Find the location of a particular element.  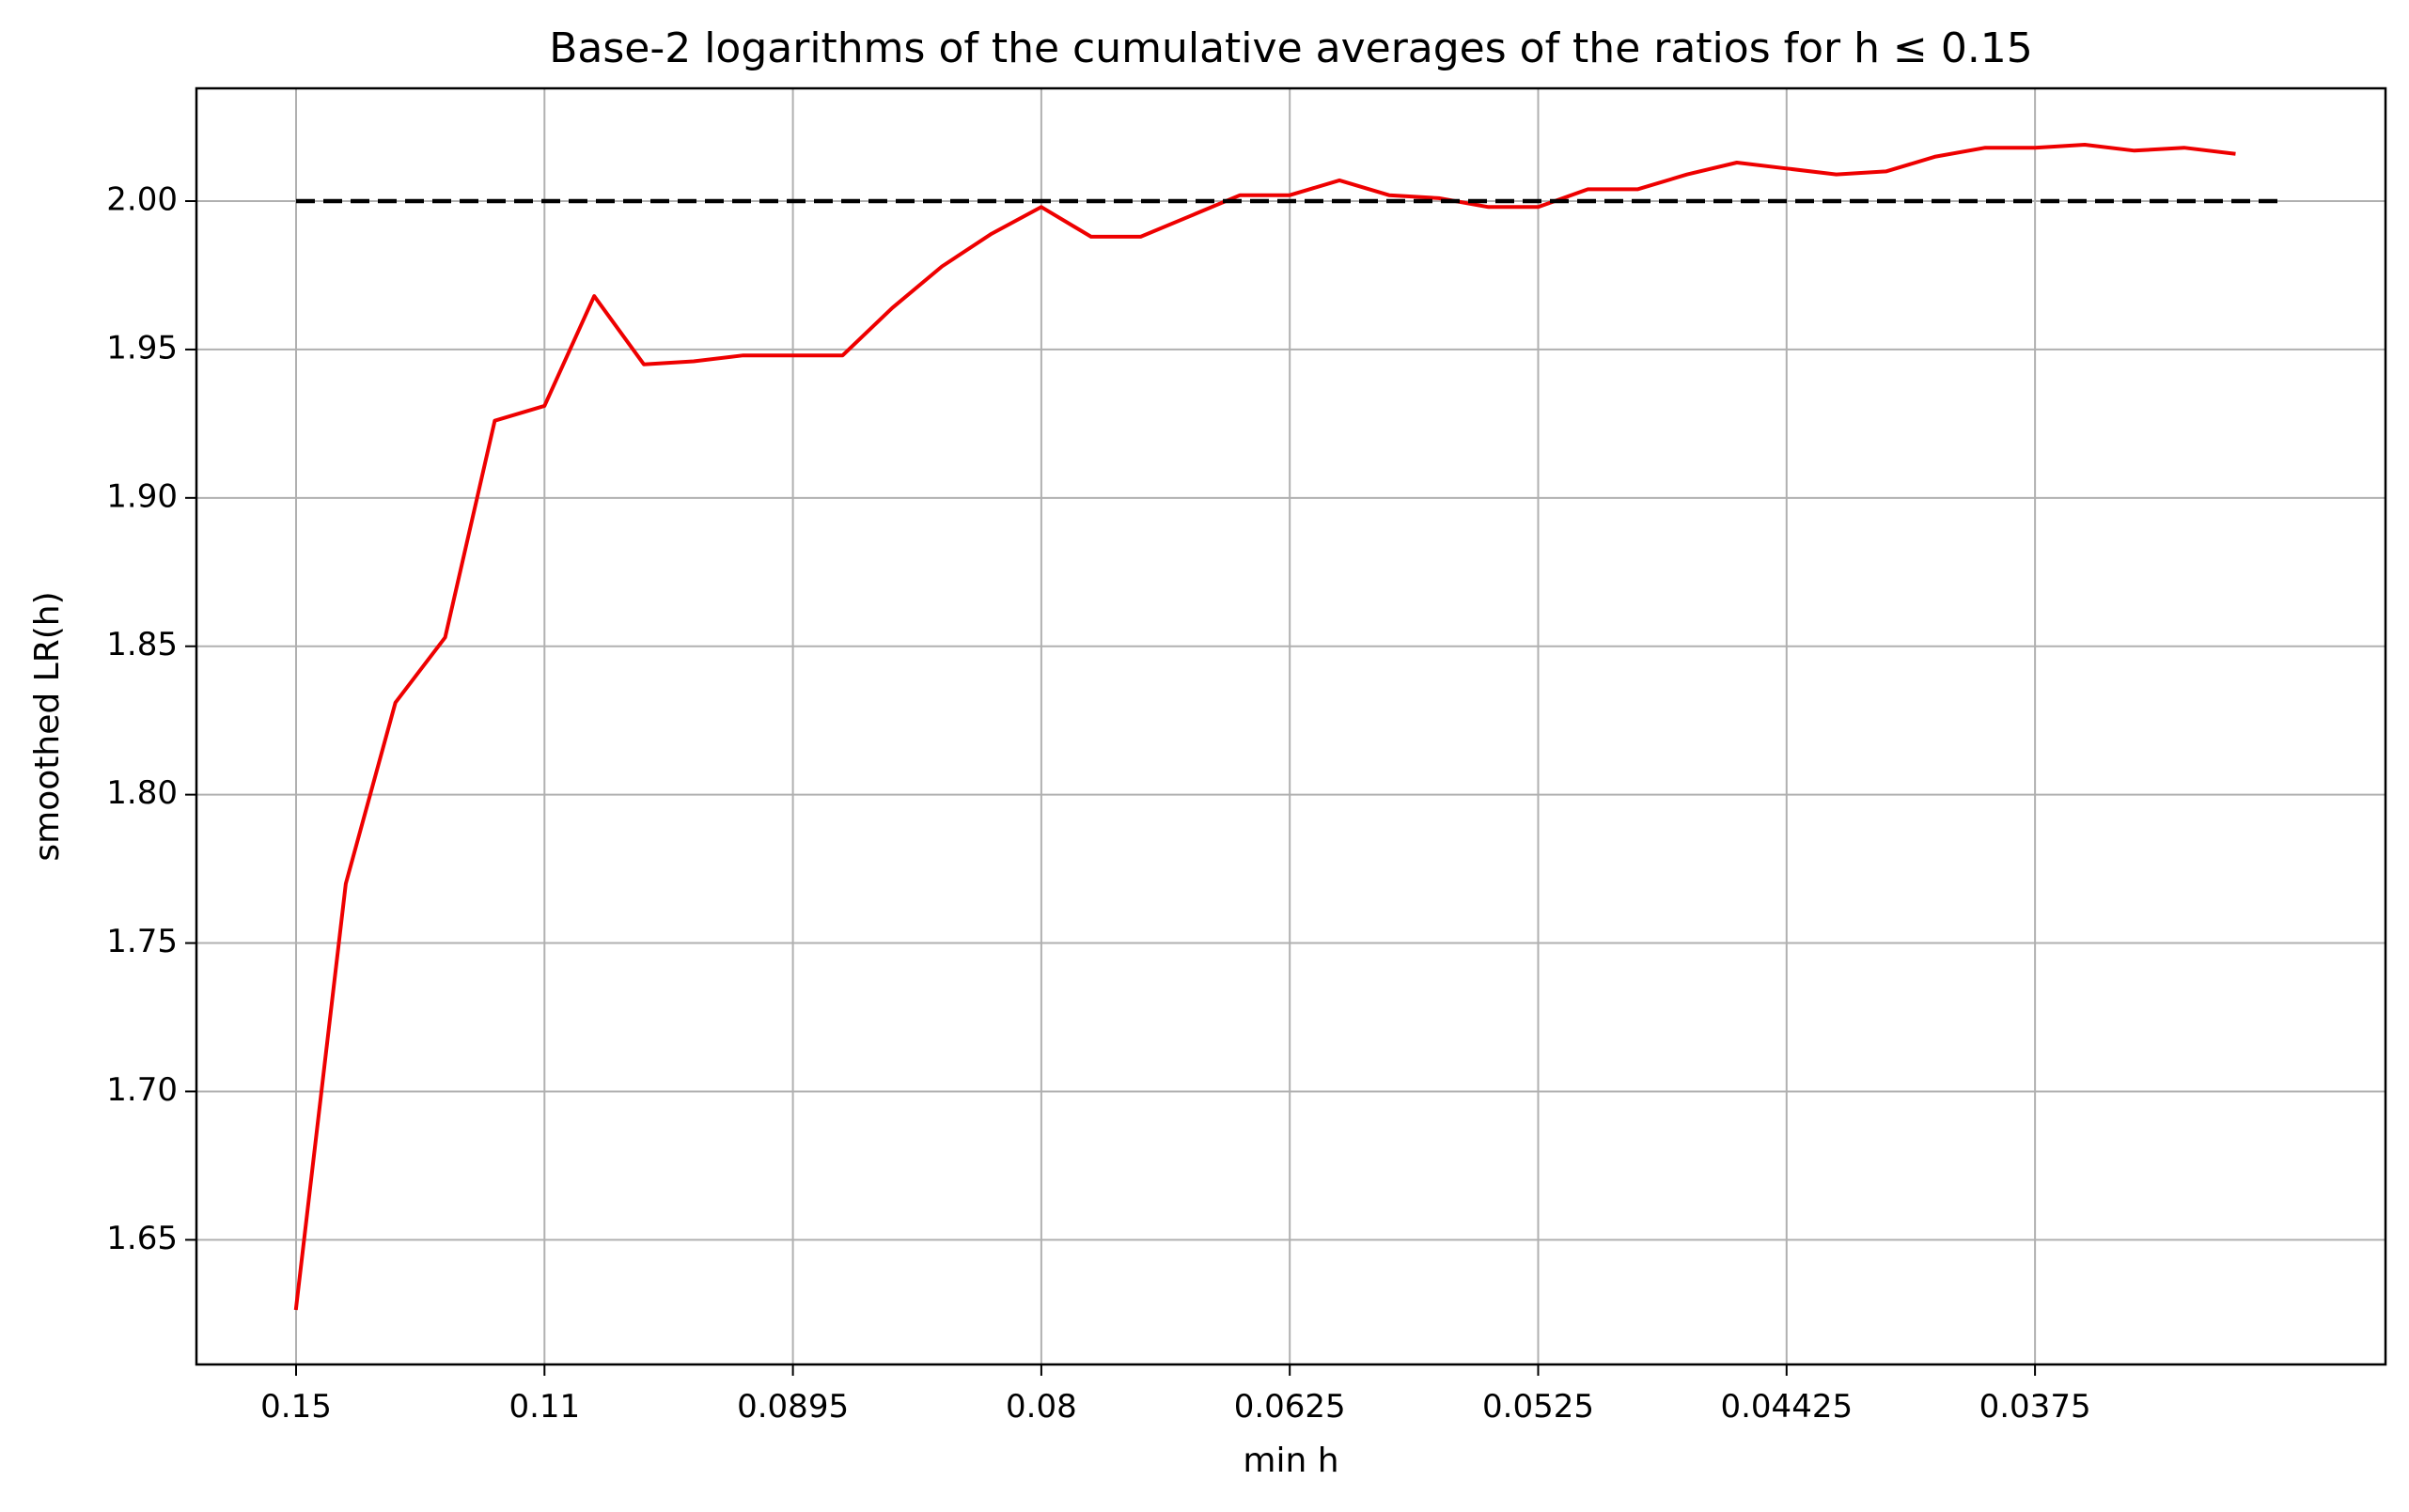

x-tick-label: 0.04425 is located at coordinates (1787, 1407).